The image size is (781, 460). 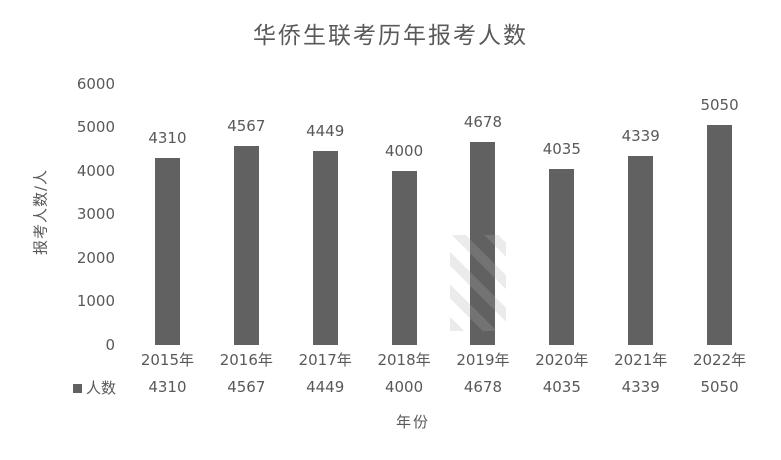 I want to click on category-label: 2019年, so click(x=483, y=360).